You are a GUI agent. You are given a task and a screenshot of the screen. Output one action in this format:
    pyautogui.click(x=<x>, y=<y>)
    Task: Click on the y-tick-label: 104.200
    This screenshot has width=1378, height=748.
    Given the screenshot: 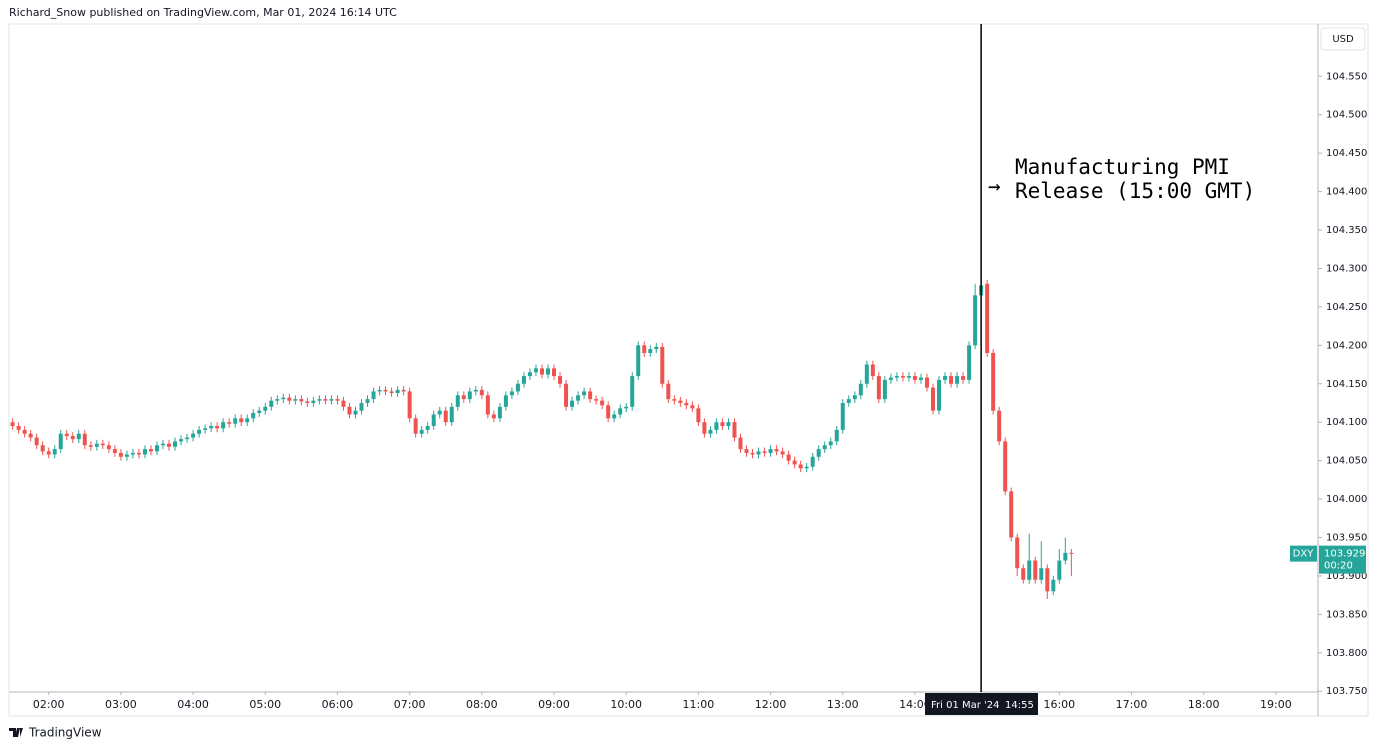 What is the action you would take?
    pyautogui.click(x=1346, y=345)
    